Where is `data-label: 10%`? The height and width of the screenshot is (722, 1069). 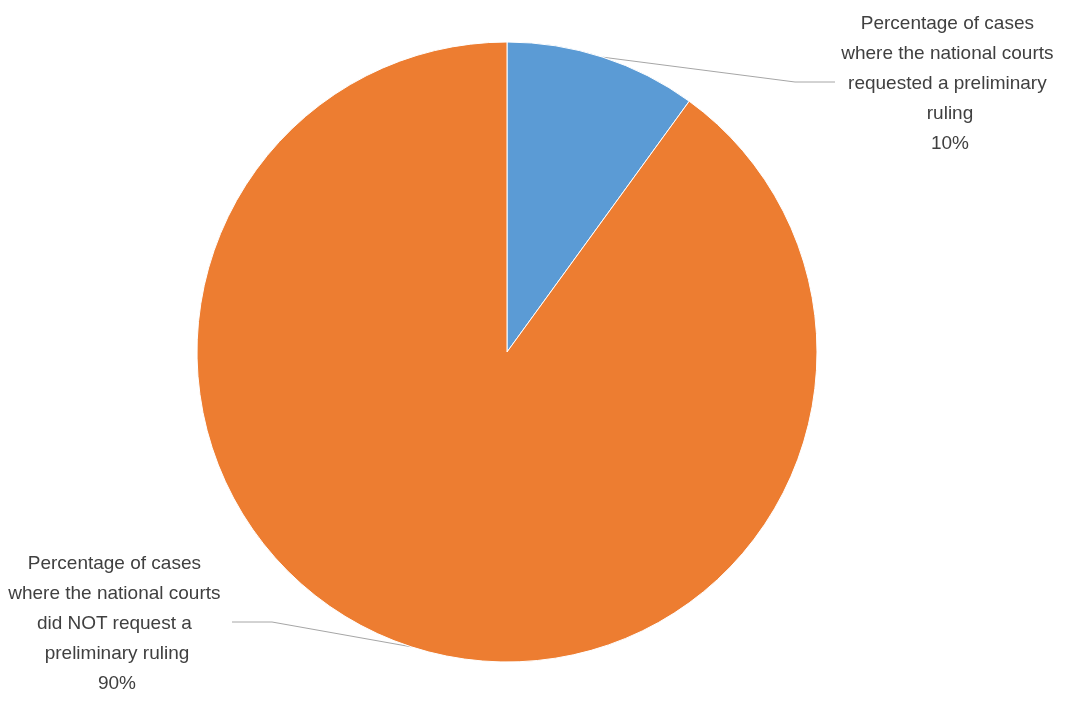 data-label: 10% is located at coordinates (950, 142).